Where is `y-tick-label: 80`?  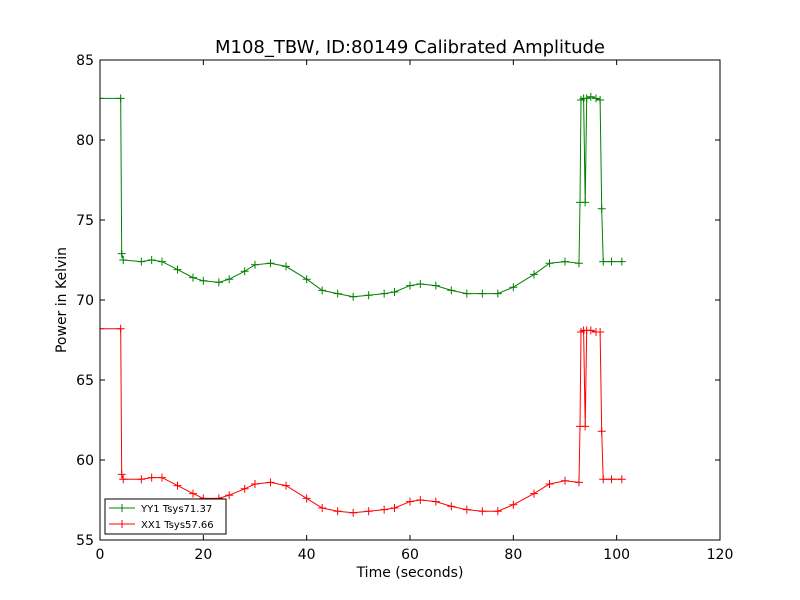 y-tick-label: 80 is located at coordinates (85, 141).